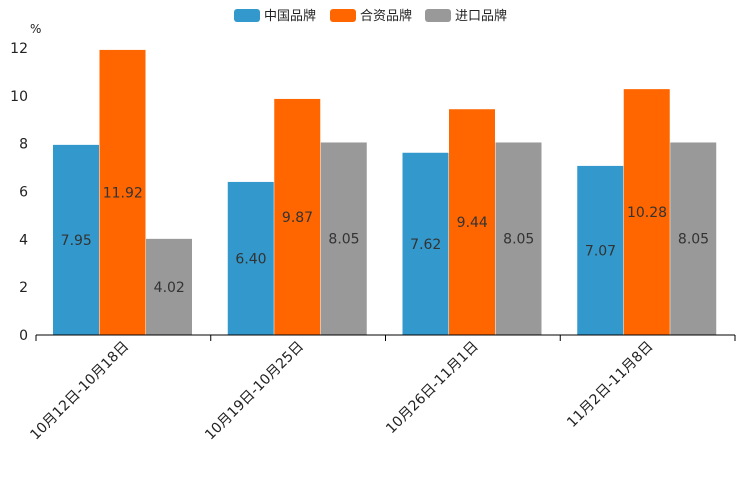 The image size is (744, 496). What do you see at coordinates (610, 385) in the screenshot?
I see `x-category-label: 11月2日-11月8日` at bounding box center [610, 385].